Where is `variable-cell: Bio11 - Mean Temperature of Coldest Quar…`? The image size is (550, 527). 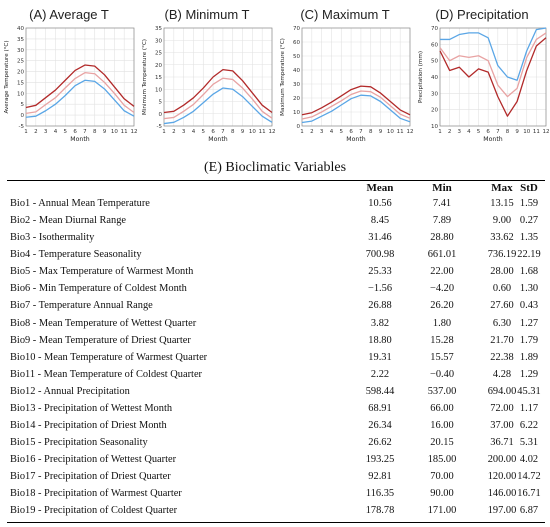 variable-cell: Bio11 - Mean Temperature of Coldest Quar… is located at coordinates (106, 374).